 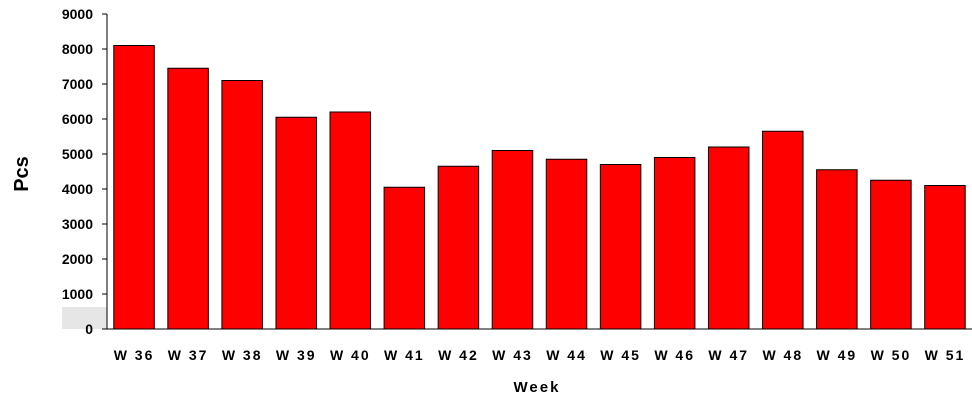 I want to click on y-tick-label: 8000, so click(x=77, y=49).